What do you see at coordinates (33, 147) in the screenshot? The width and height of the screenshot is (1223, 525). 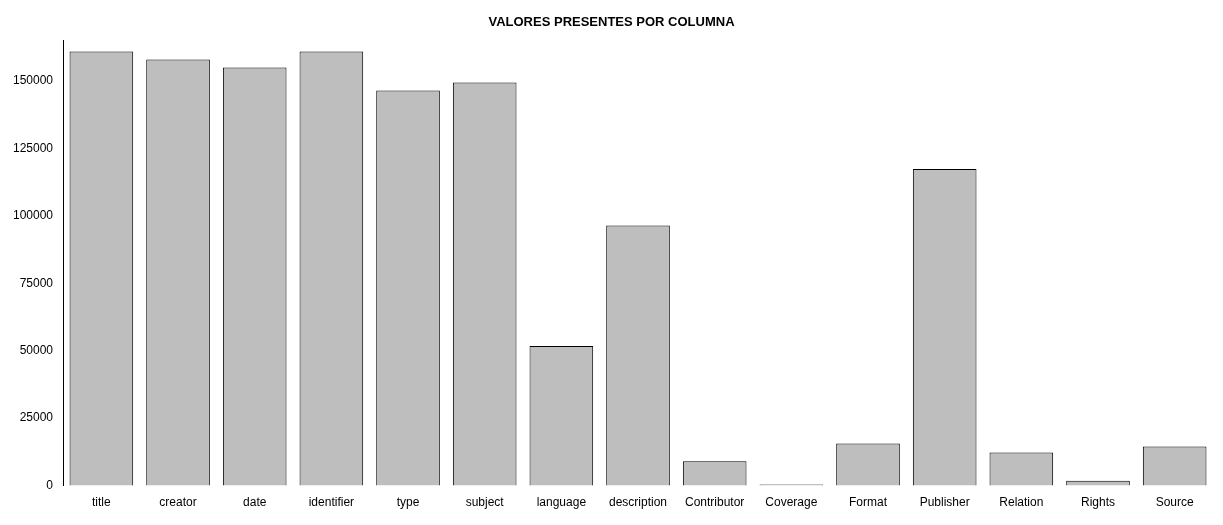 I see `y-tick-label: 125000` at bounding box center [33, 147].